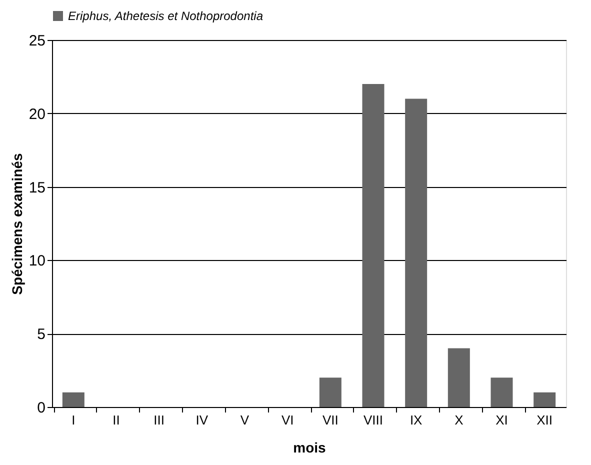 This screenshot has height=465, width=591. Describe the element at coordinates (159, 420) in the screenshot. I see `x-tick-label: III` at that location.